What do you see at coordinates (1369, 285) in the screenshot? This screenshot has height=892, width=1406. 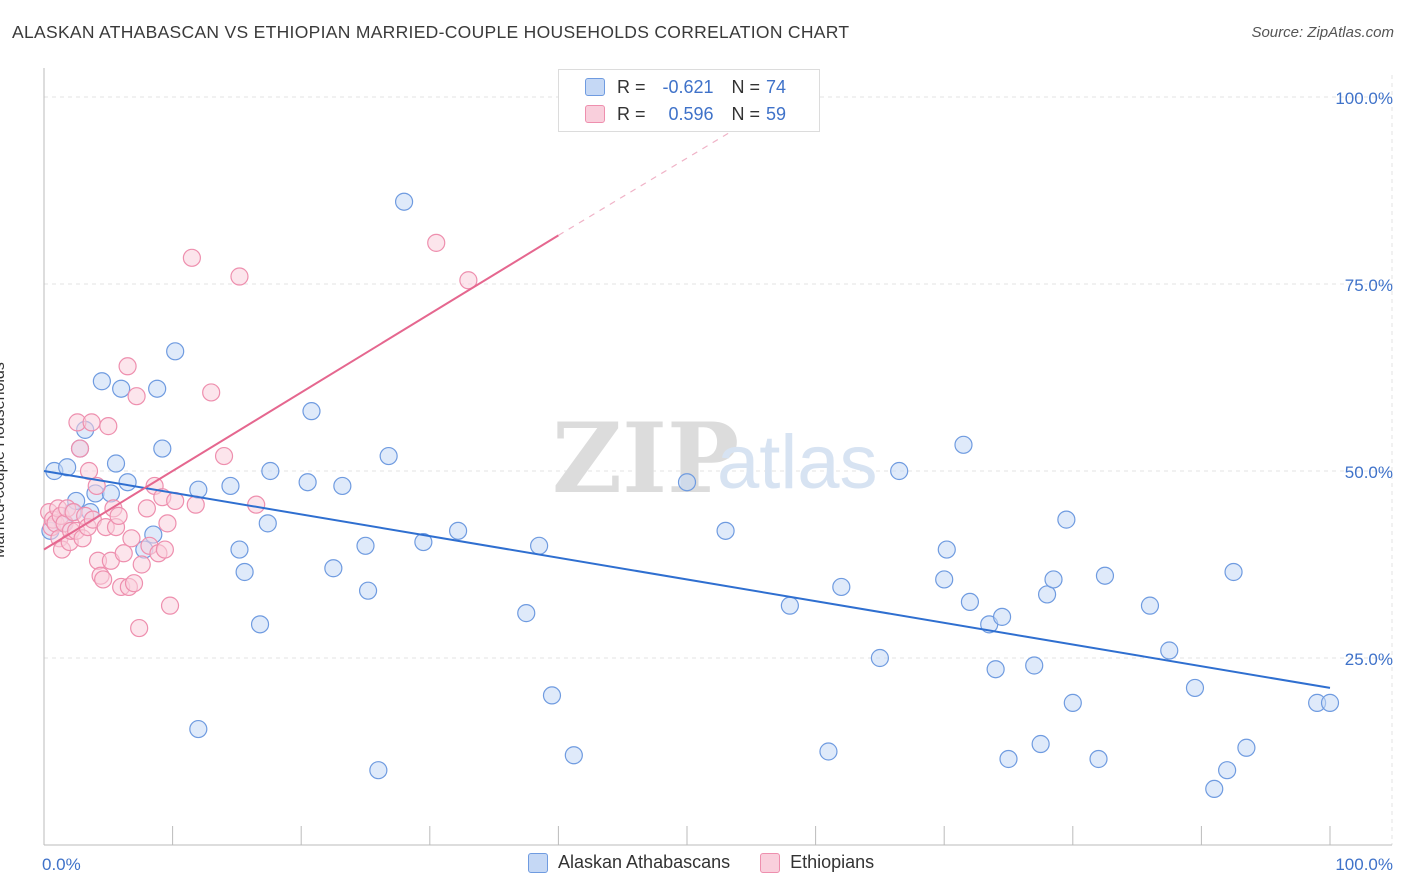 I see `y-tick-label: 75.0%` at bounding box center [1369, 285].